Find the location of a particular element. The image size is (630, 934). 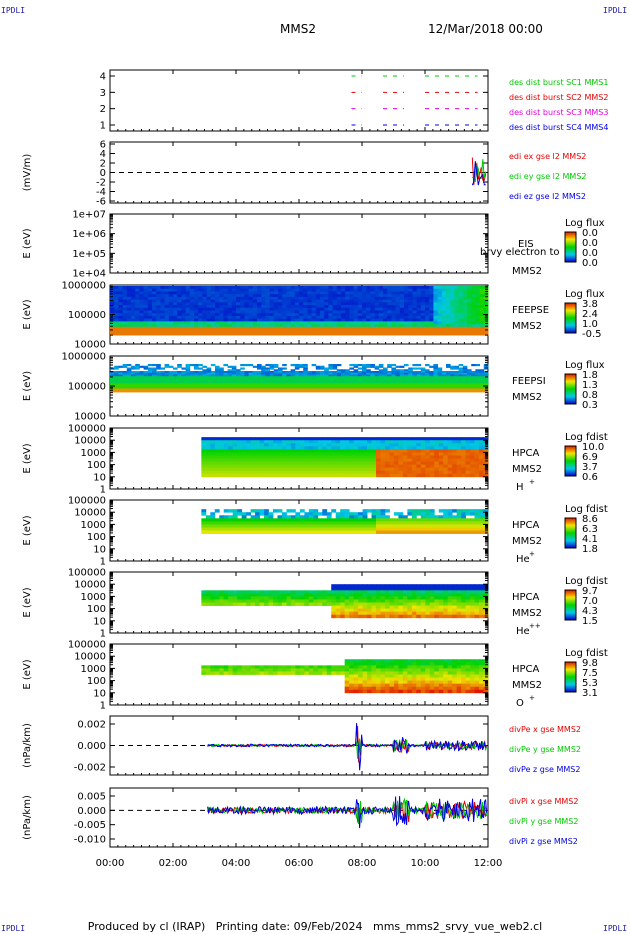

colorbar-label: 1.0 is located at coordinates (590, 324).